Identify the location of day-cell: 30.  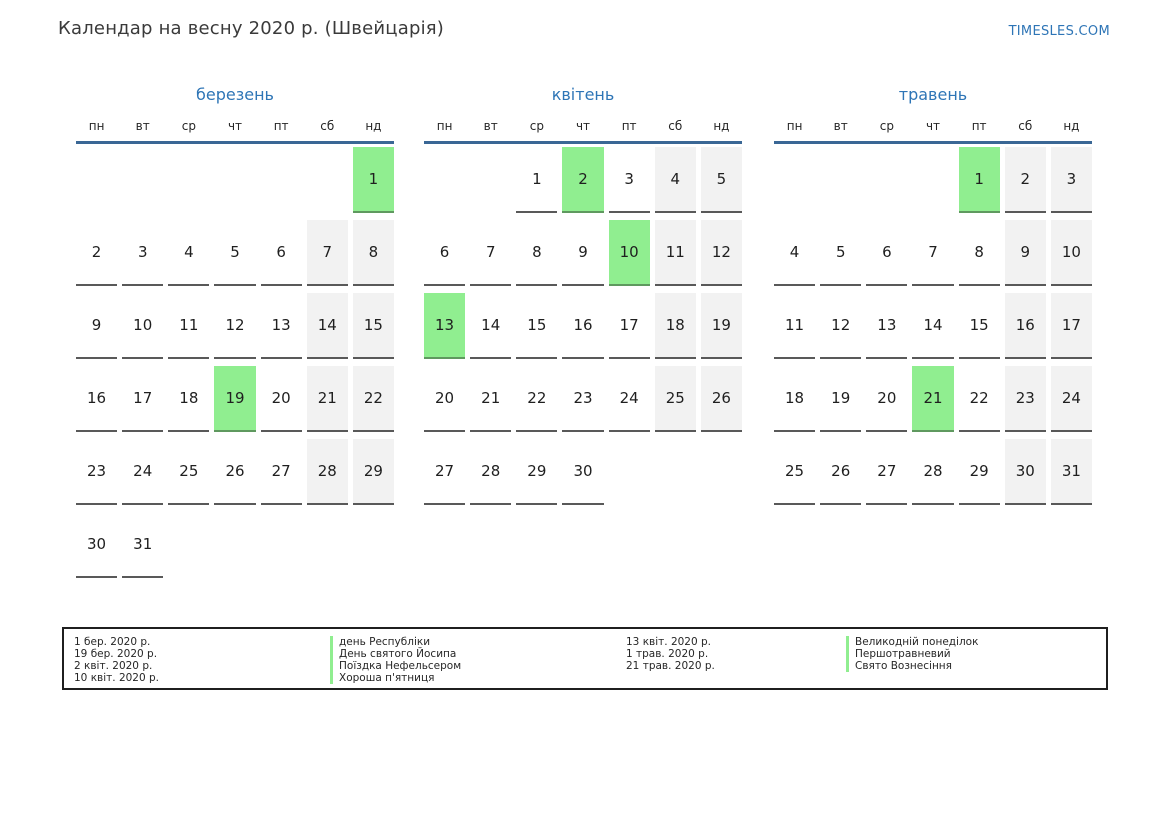
(583, 472).